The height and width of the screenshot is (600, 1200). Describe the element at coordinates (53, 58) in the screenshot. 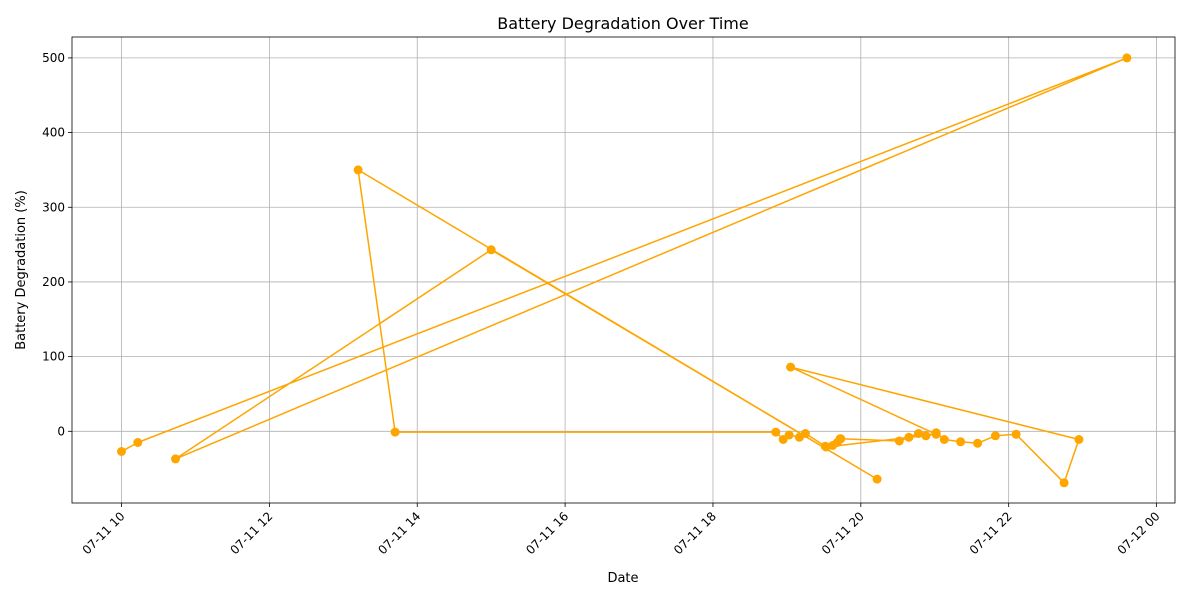

I see `y-tick-label: 500` at that location.